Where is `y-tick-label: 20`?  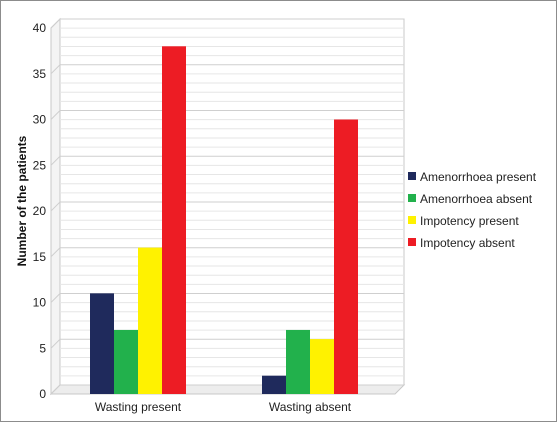 y-tick-label: 20 is located at coordinates (40, 211).